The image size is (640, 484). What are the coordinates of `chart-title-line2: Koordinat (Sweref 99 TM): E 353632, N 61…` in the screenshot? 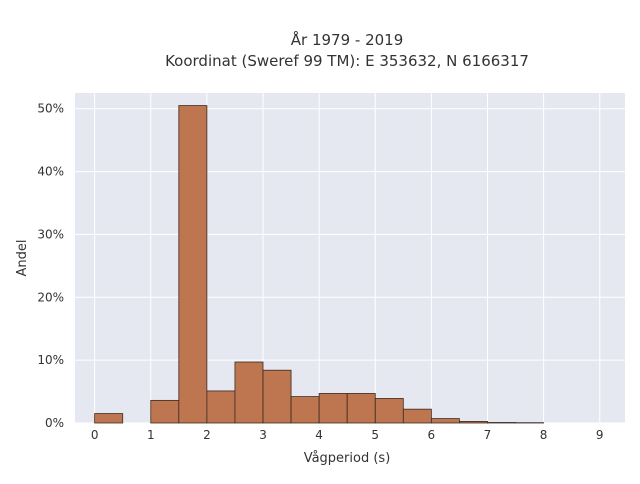 It's located at (347, 61).